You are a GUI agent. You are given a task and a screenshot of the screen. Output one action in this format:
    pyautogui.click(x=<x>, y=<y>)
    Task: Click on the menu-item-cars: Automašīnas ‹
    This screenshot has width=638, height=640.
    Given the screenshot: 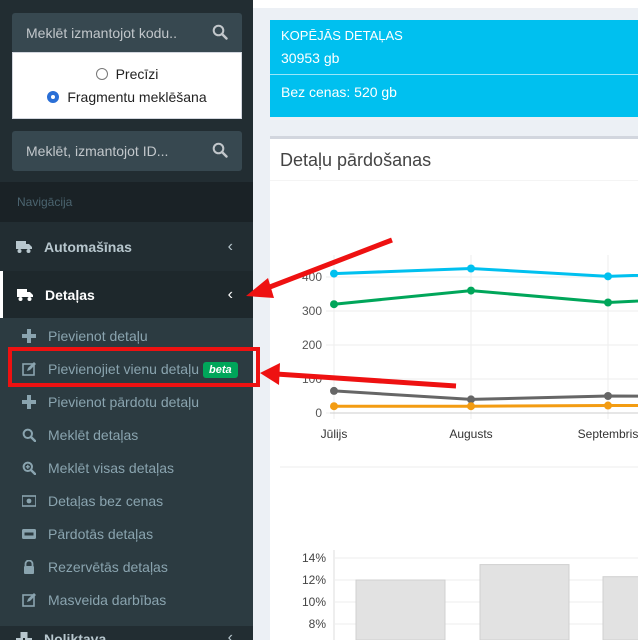 What is the action you would take?
    pyautogui.click(x=126, y=247)
    